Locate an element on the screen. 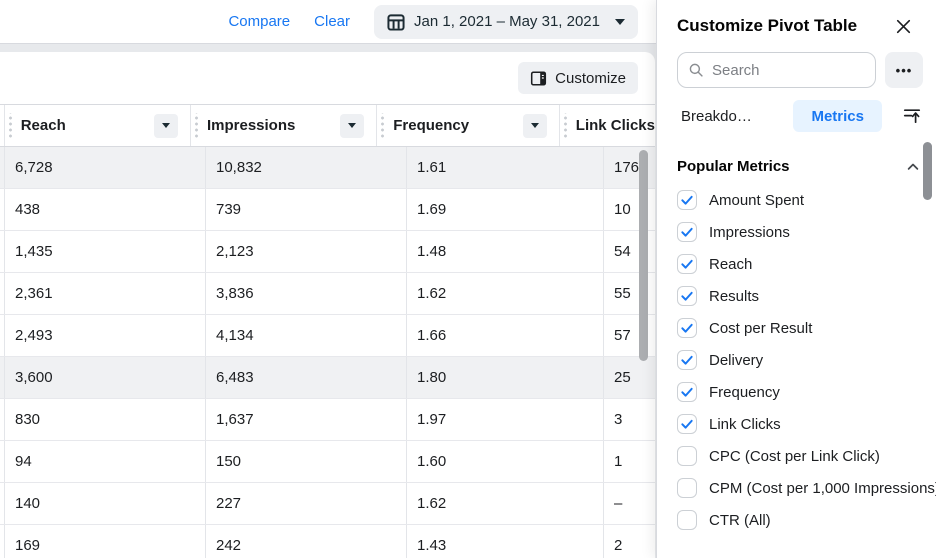  cell-impressions: 739 is located at coordinates (306, 209).